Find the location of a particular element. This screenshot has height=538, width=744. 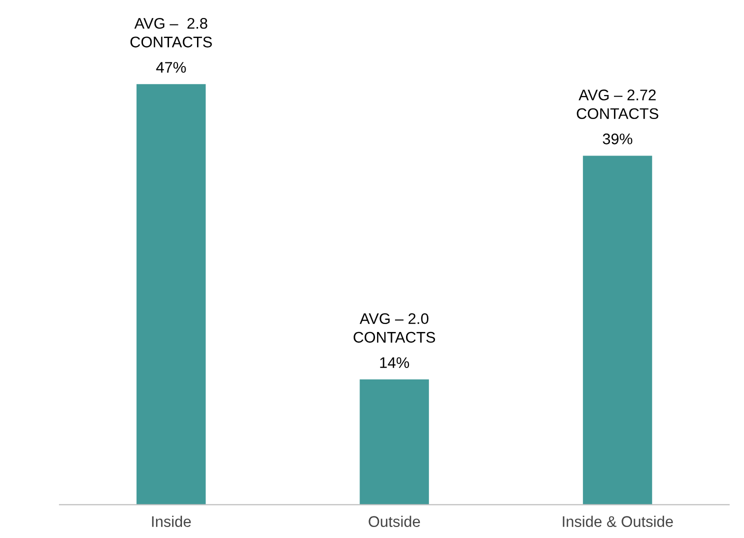

x-tick-label: Inside & Outside is located at coordinates (617, 521).